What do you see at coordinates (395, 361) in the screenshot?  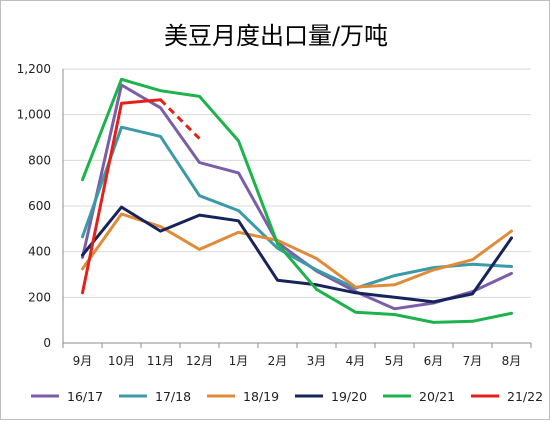 I see `x-tick-label: 5月` at bounding box center [395, 361].